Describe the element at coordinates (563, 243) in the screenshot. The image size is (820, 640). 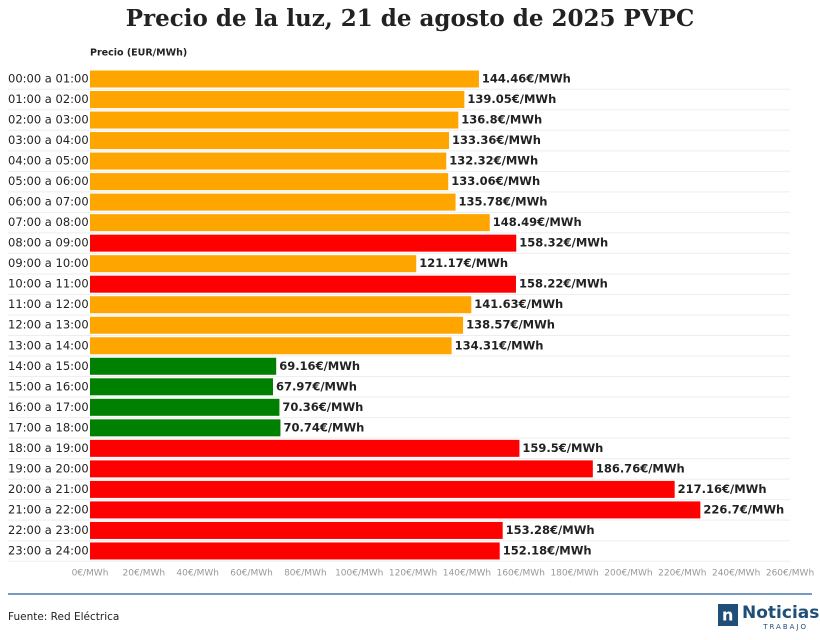
I see `value-label: 158.32€/MWh` at that location.